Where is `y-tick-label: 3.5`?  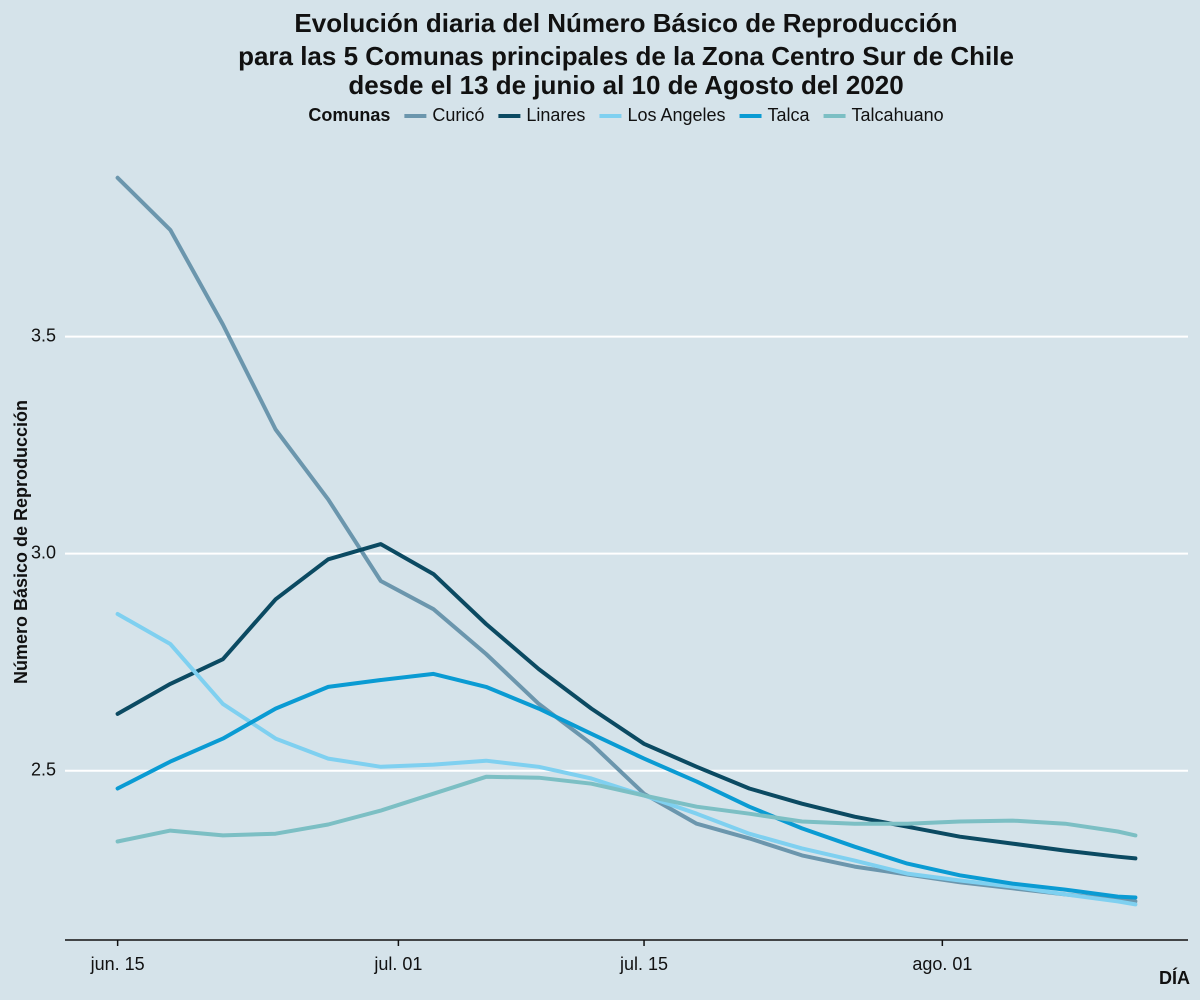
y-tick-label: 3.5 is located at coordinates (43, 335).